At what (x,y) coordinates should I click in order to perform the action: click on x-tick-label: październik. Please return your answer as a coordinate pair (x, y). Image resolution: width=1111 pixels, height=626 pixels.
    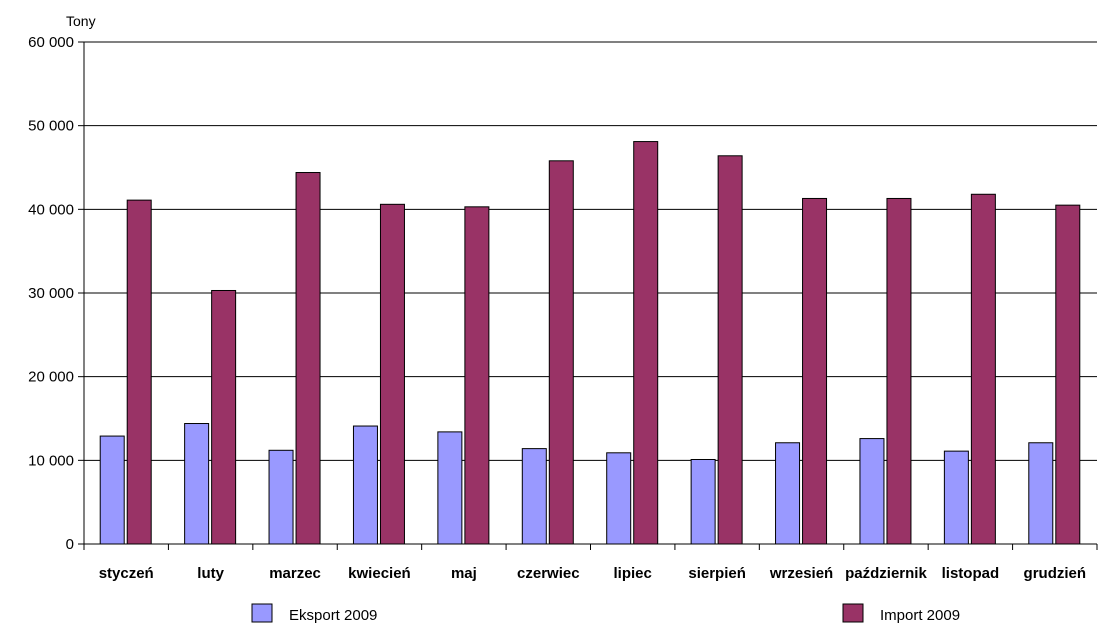
    Looking at the image, I should click on (886, 573).